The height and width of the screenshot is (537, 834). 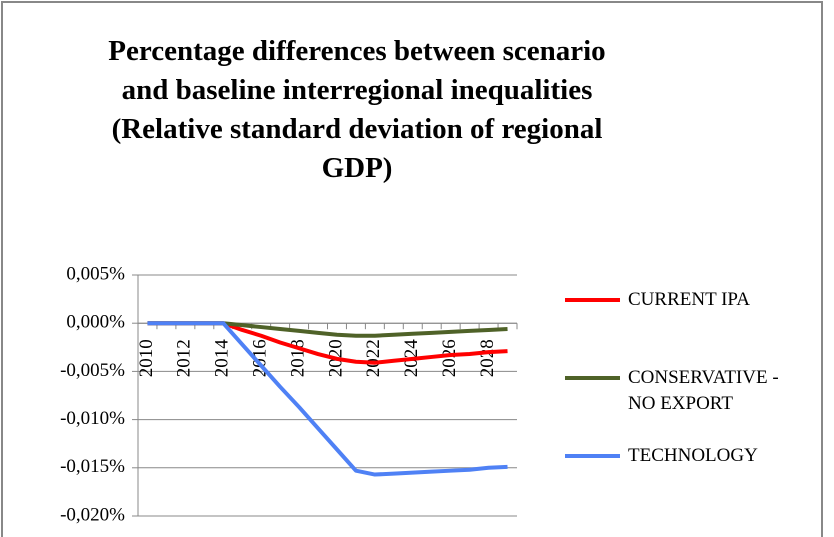 I want to click on x-tick-label: 2012, so click(x=184, y=358).